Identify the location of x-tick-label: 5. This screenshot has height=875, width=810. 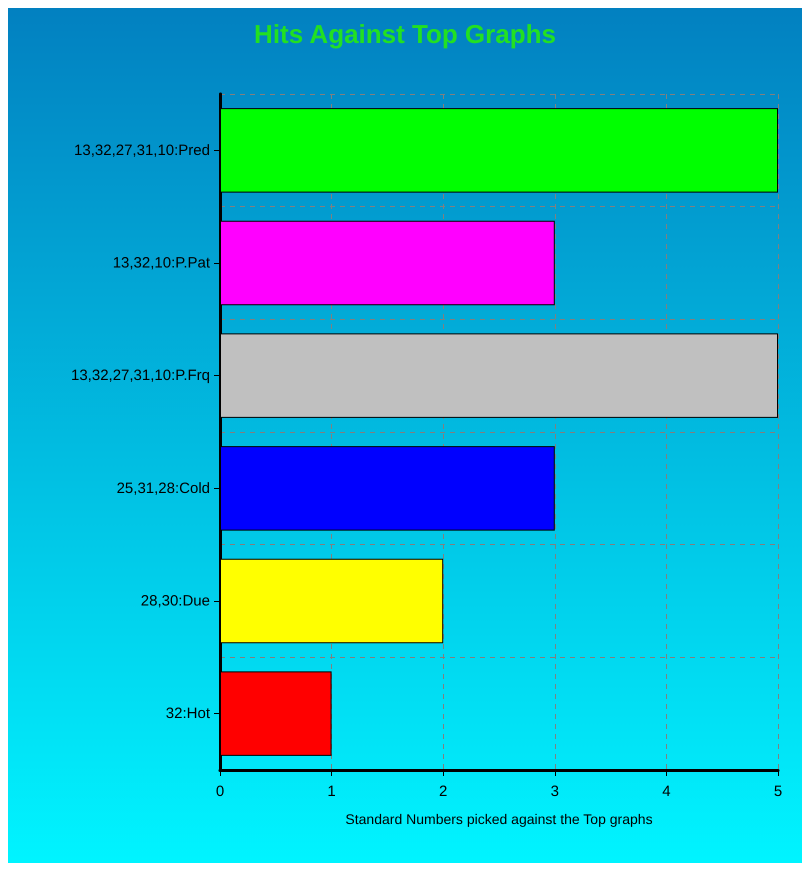
(778, 791).